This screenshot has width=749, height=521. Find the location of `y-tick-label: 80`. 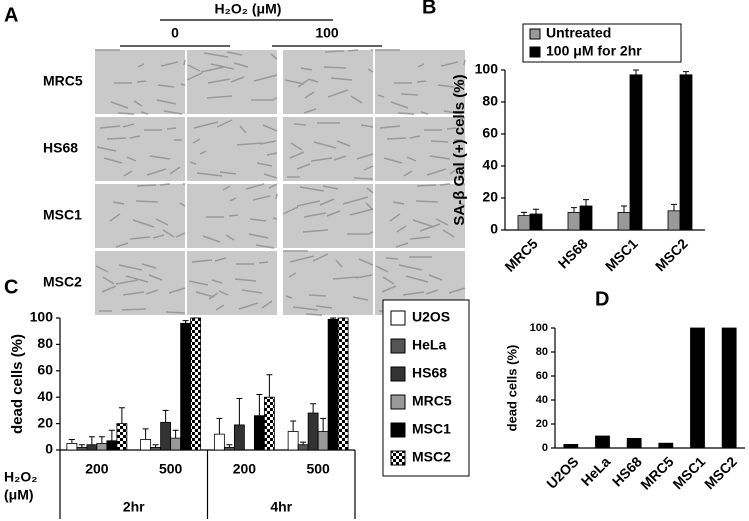

y-tick-label: 80 is located at coordinates (45, 343).